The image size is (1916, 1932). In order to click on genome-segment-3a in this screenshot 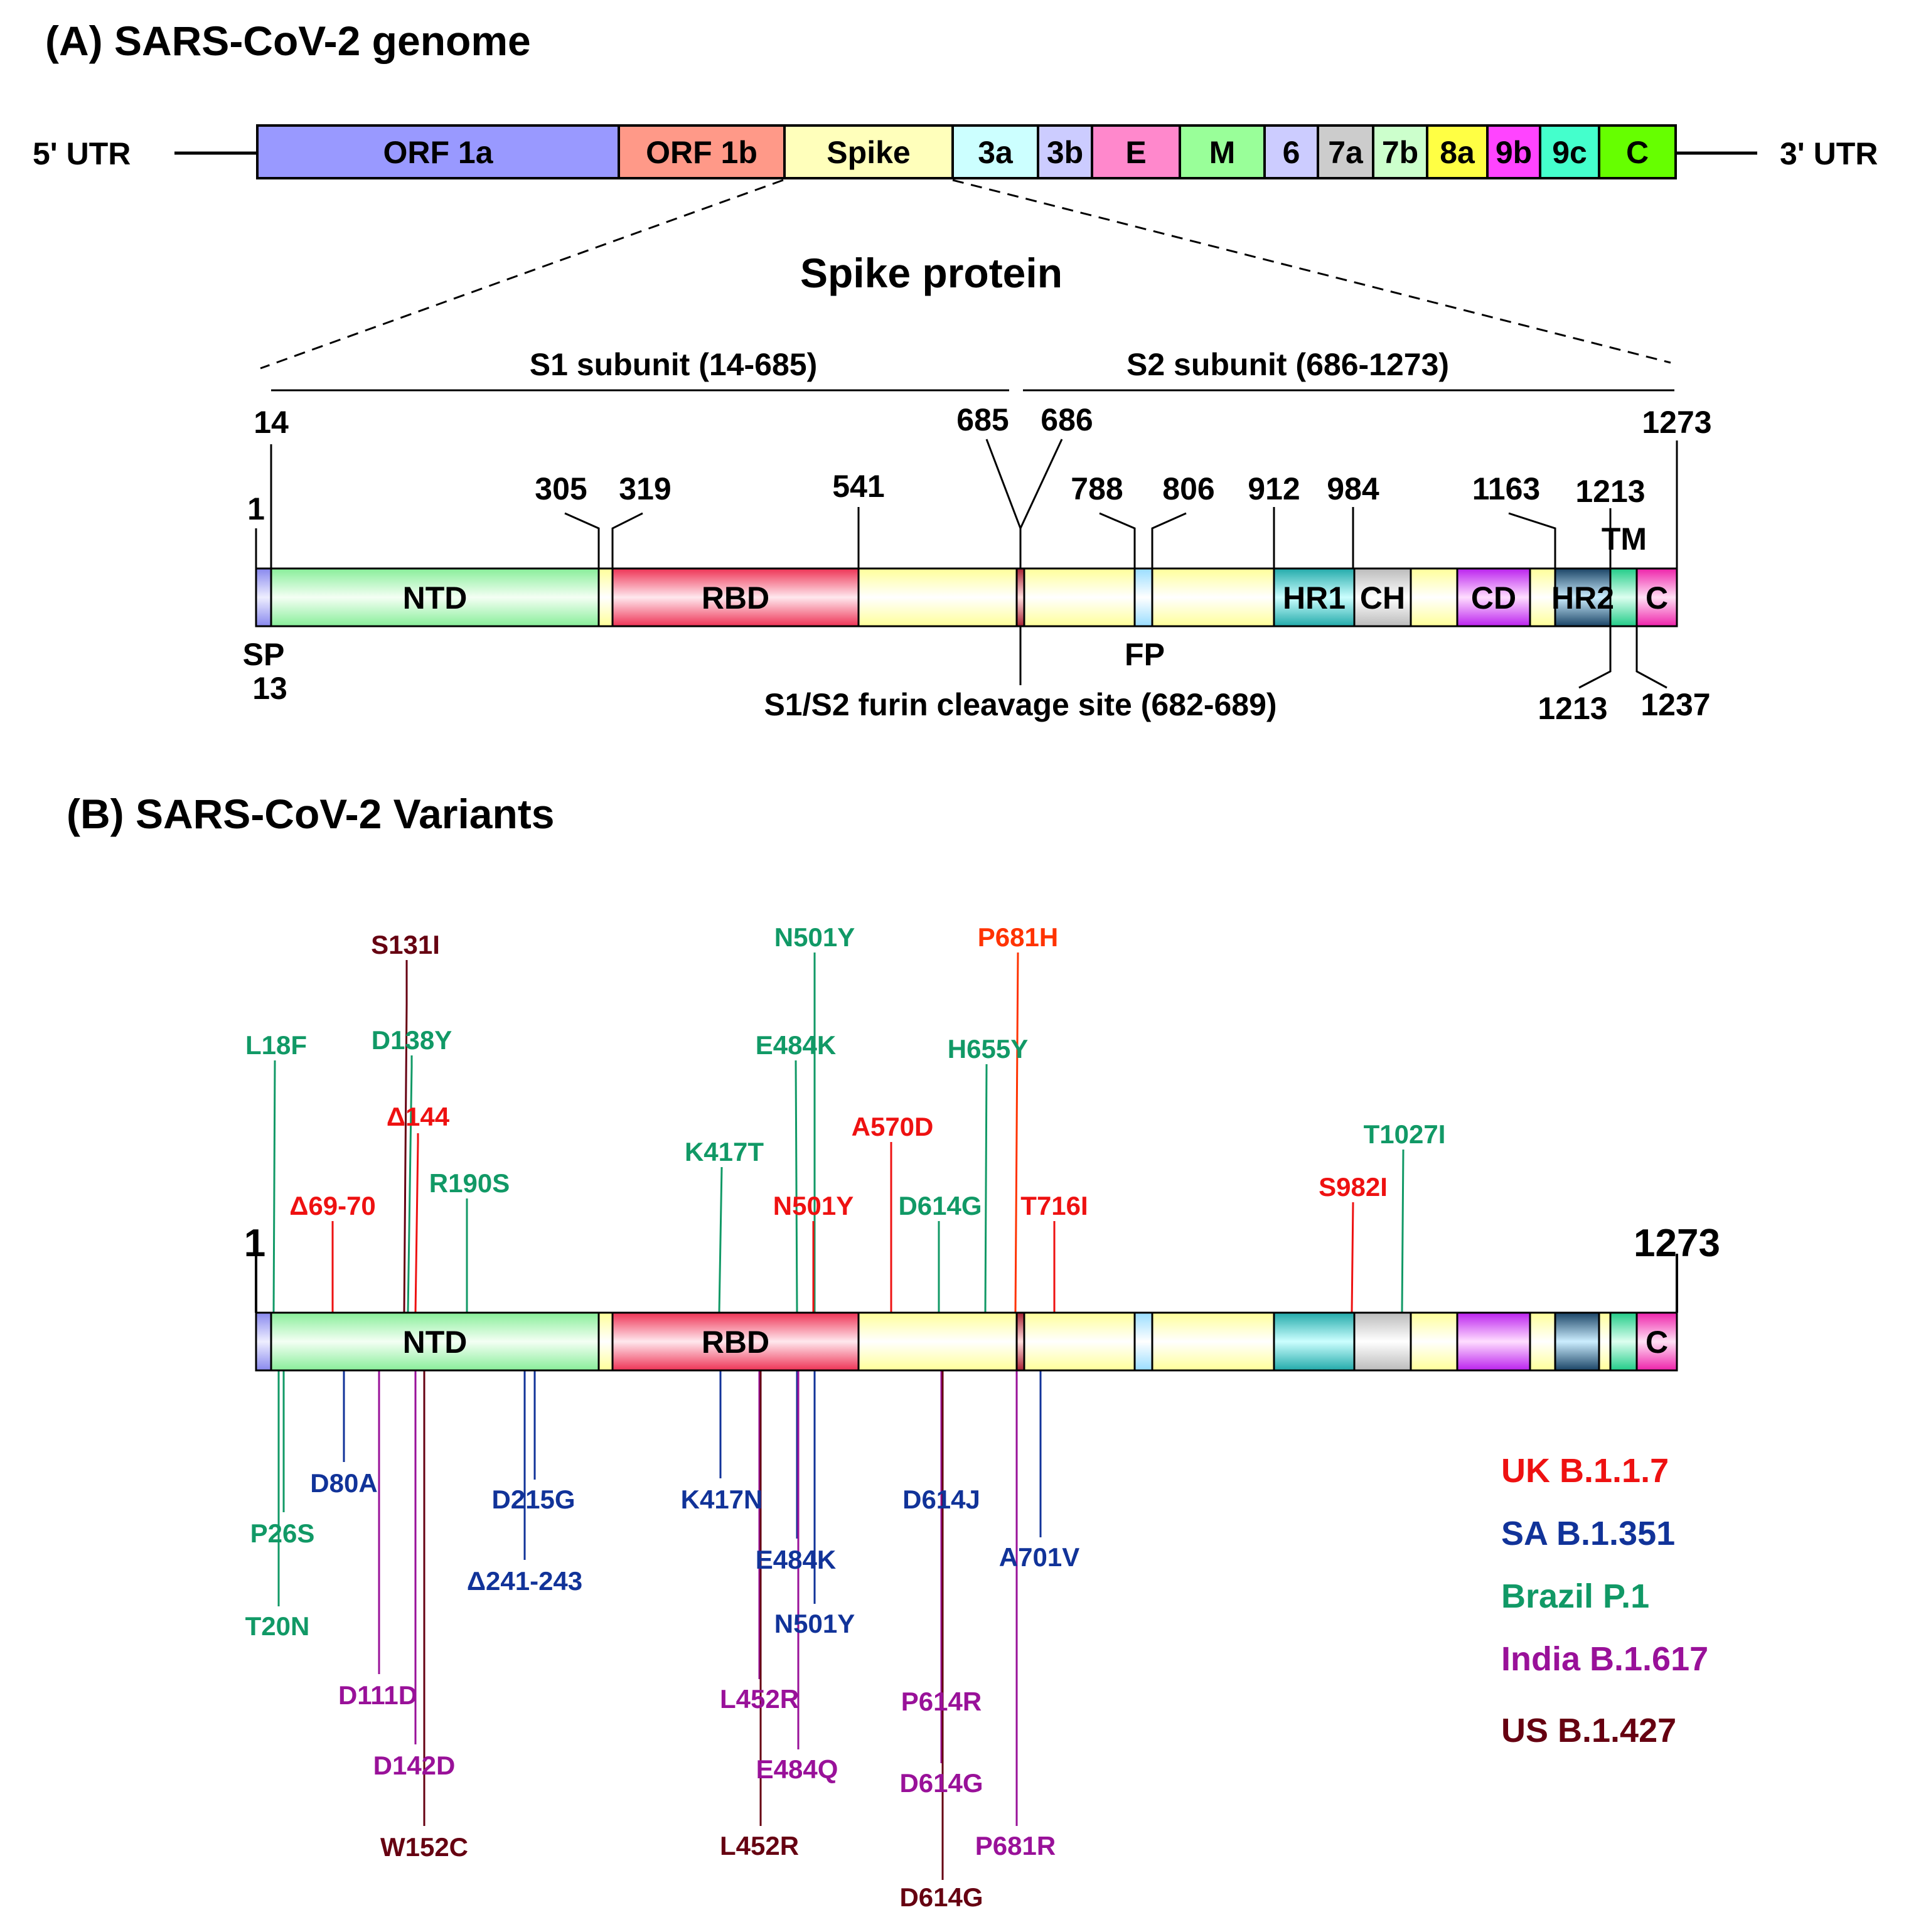, I will do `click(995, 151)`.